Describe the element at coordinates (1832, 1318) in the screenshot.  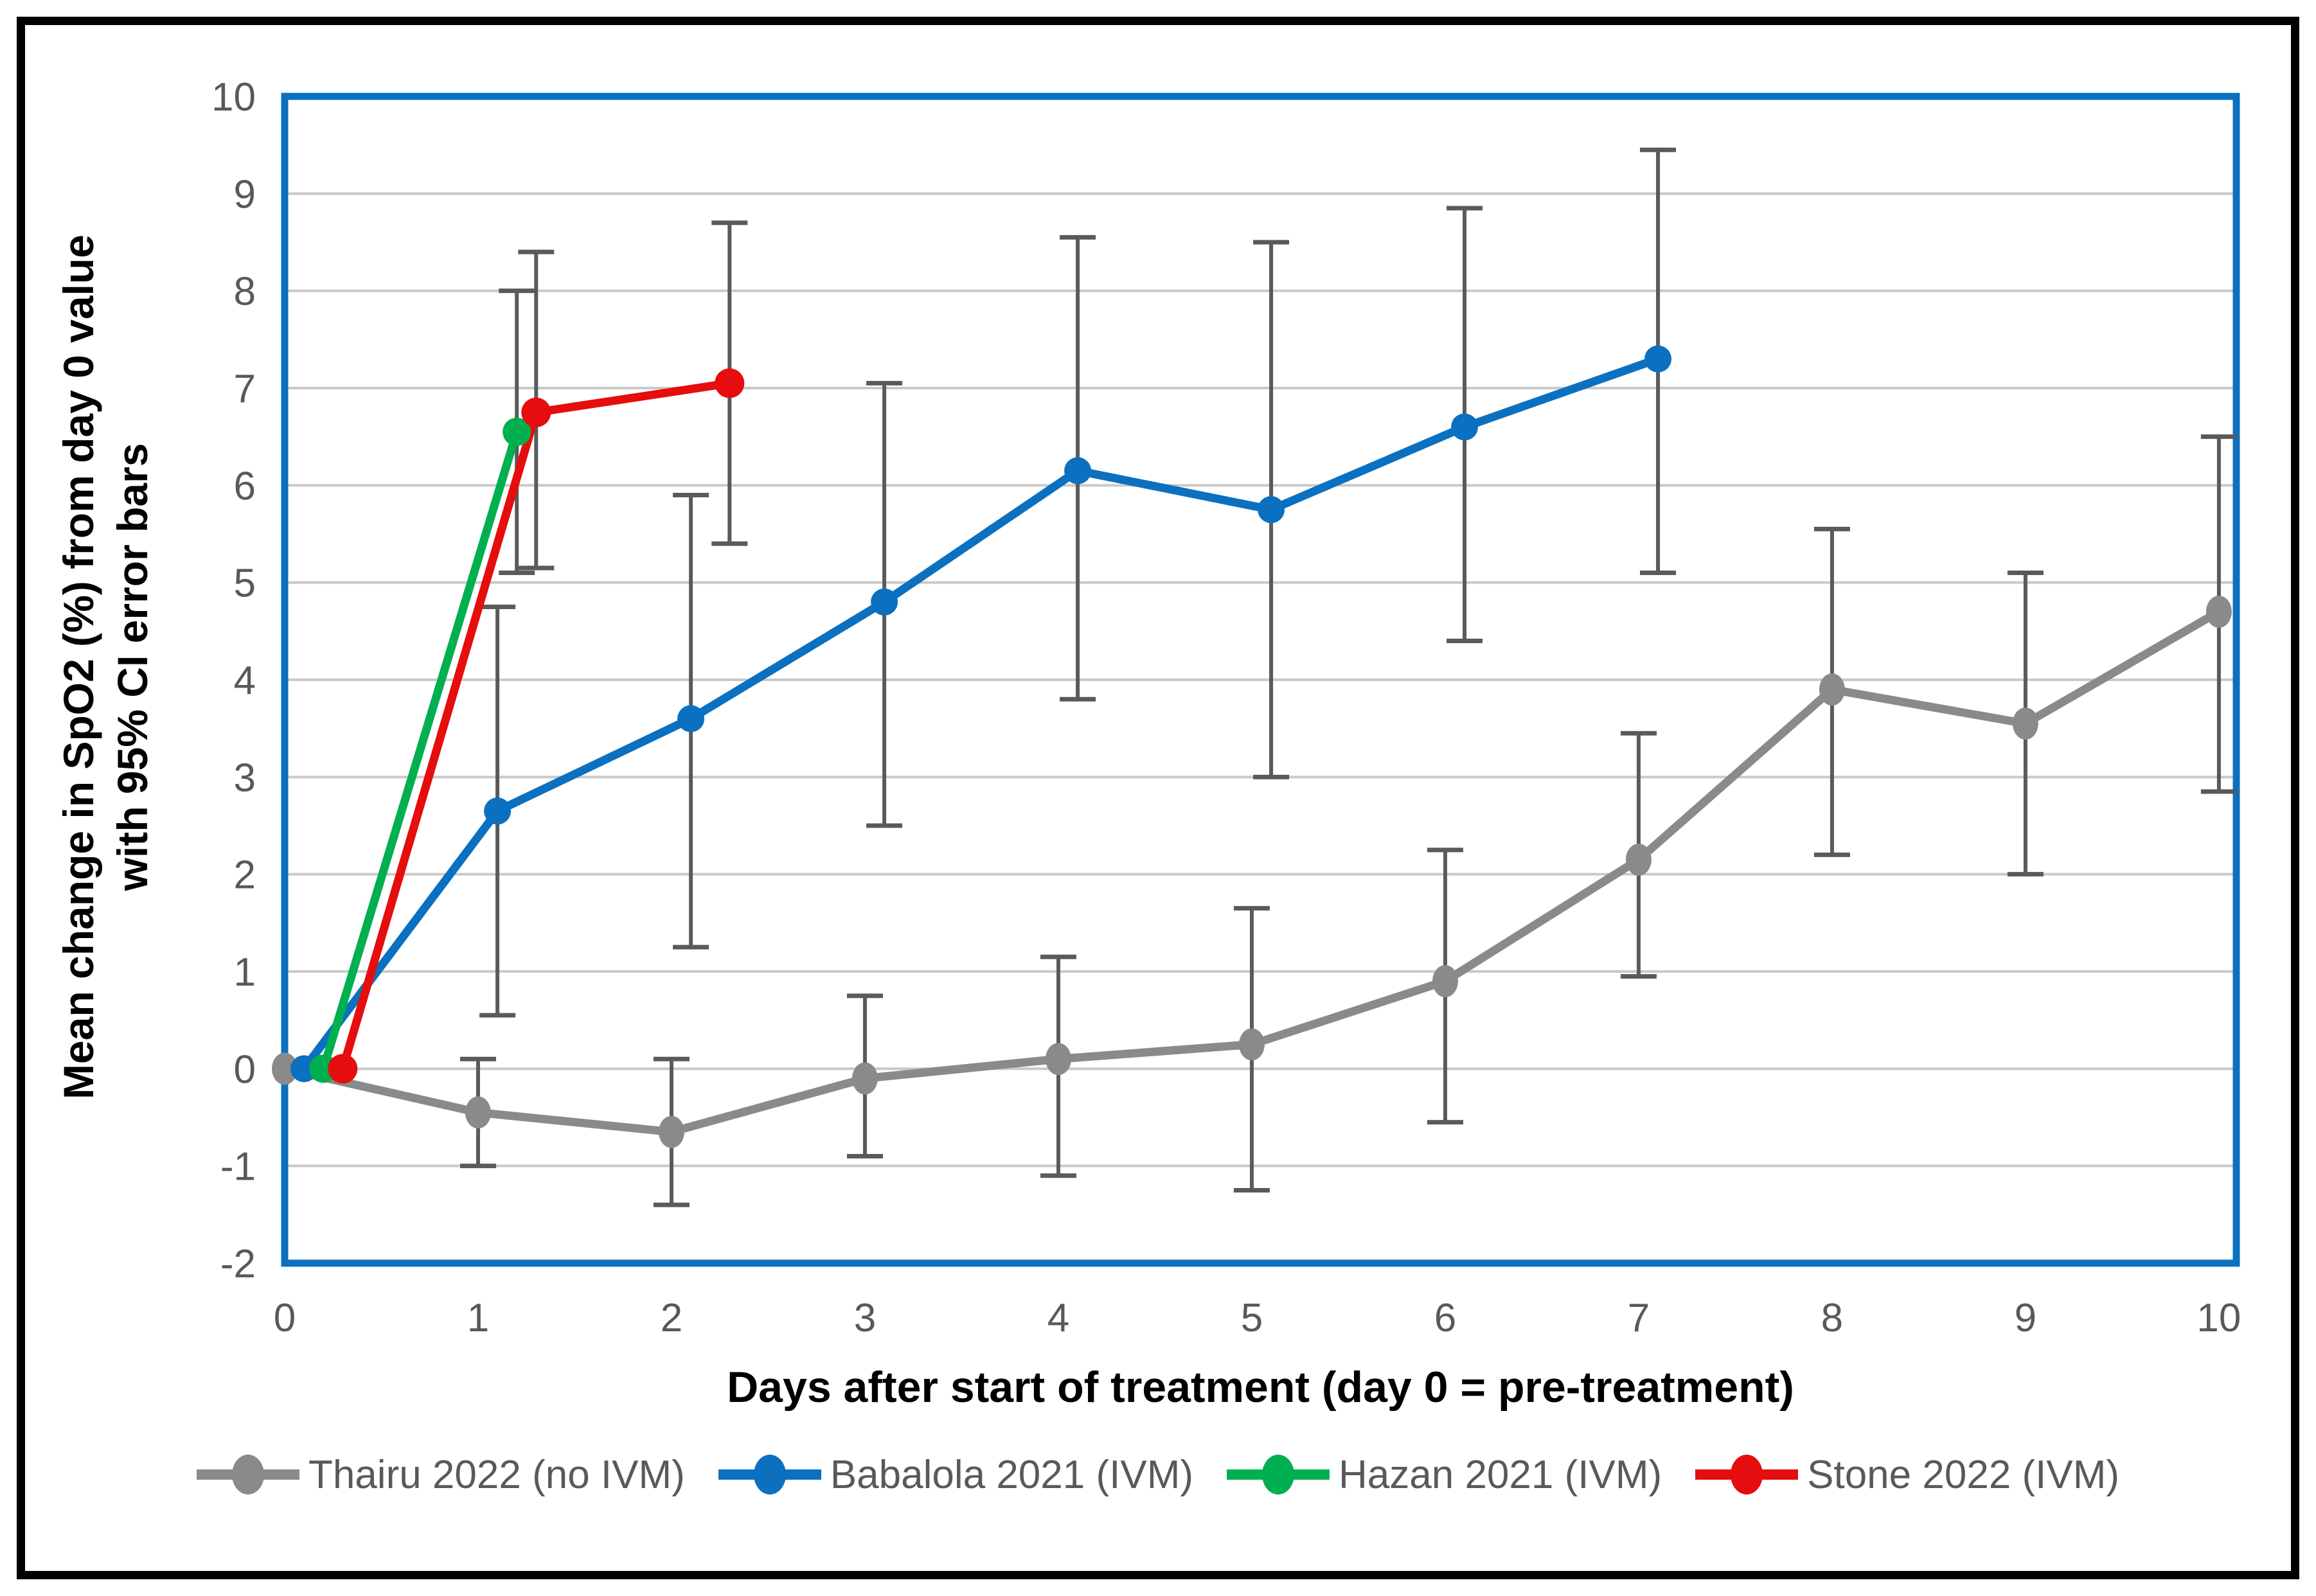
I see `x-tick-label-8: 8` at that location.